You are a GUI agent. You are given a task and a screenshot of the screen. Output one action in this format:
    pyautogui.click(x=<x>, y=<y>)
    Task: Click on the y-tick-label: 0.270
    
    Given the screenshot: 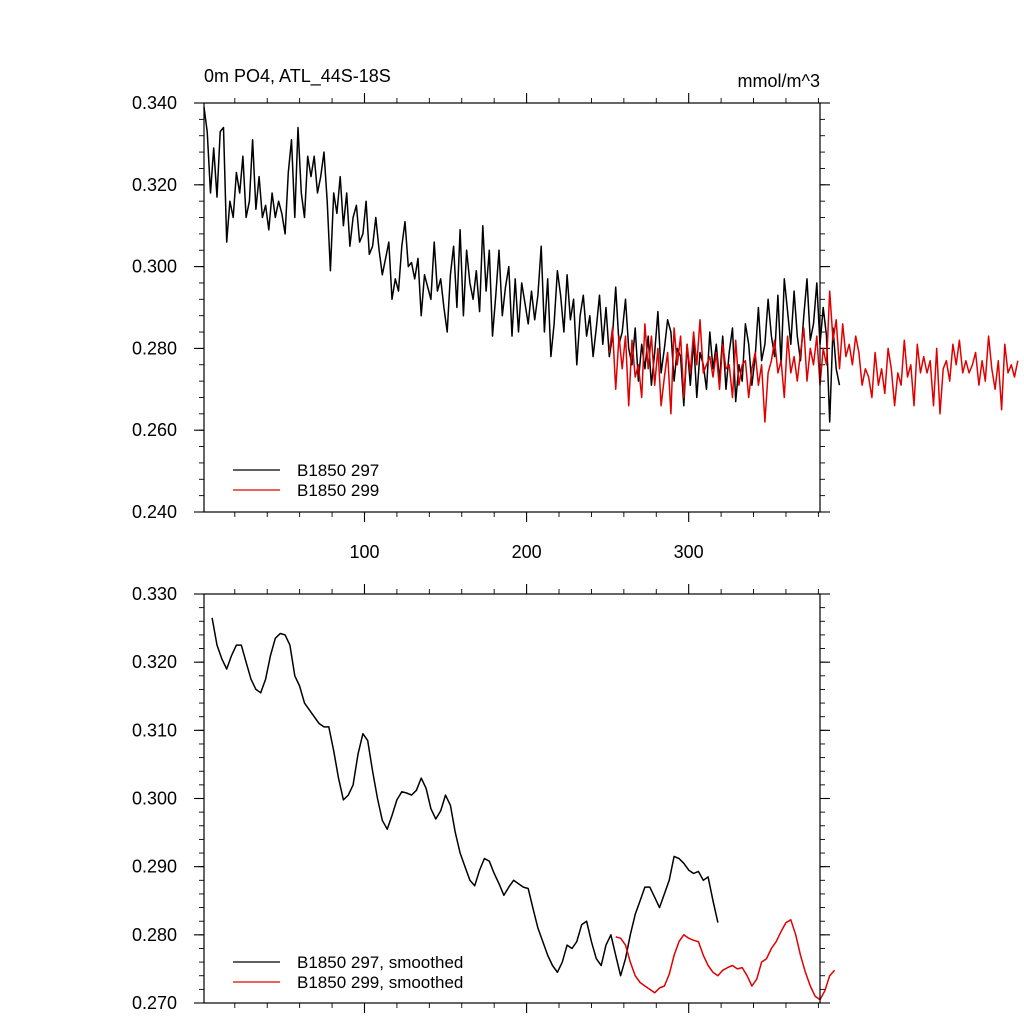 What is the action you would take?
    pyautogui.click(x=154, y=1003)
    